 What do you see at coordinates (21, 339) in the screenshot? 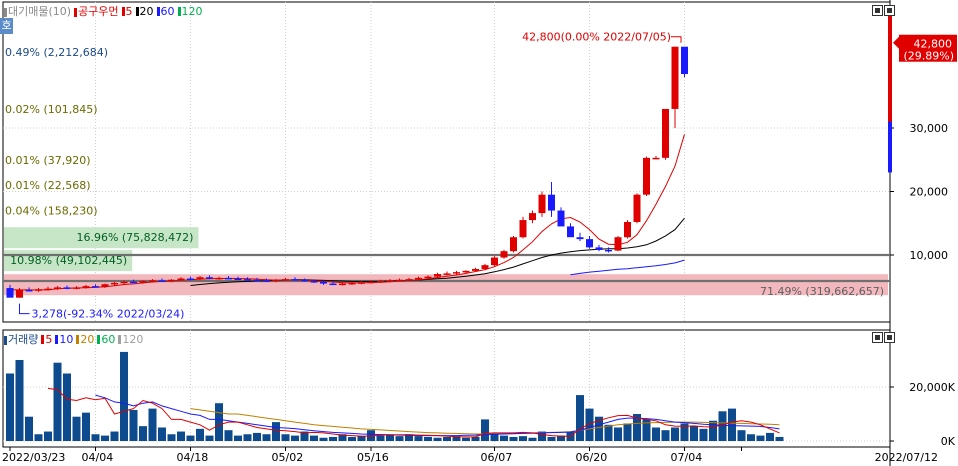
I see `volume-legend-item-0: 거래량` at bounding box center [21, 339].